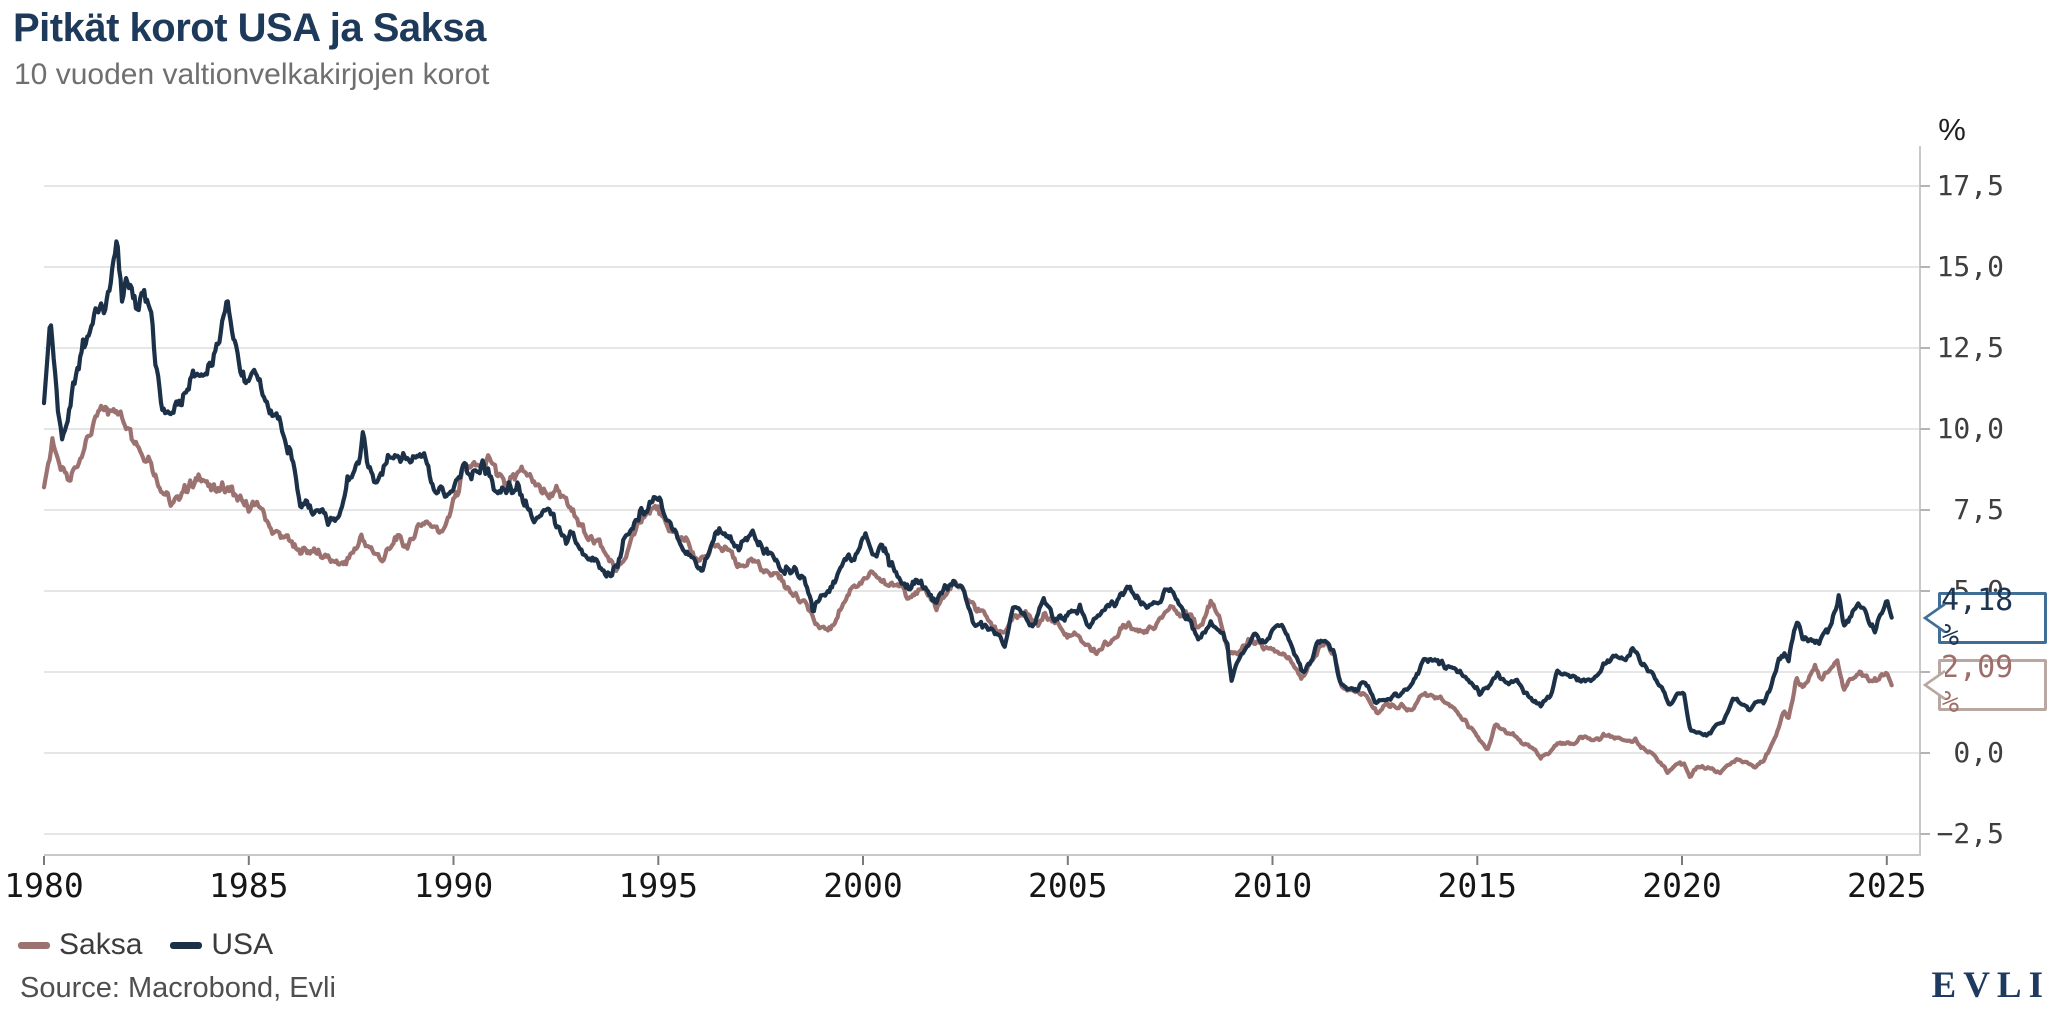 The width and height of the screenshot is (2066, 1032). Describe the element at coordinates (242, 944) in the screenshot. I see `legend-label-usa: USA` at that location.